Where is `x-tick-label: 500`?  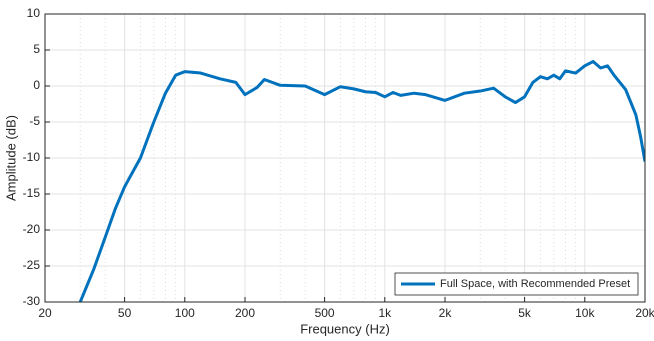 x-tick-label: 500 is located at coordinates (325, 313).